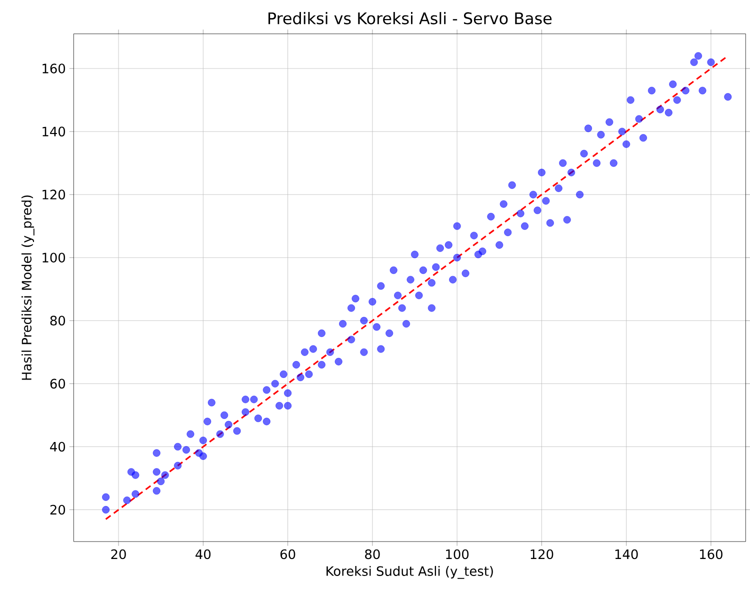  Describe the element at coordinates (54, 195) in the screenshot. I see `y-tick-label: 120` at that location.